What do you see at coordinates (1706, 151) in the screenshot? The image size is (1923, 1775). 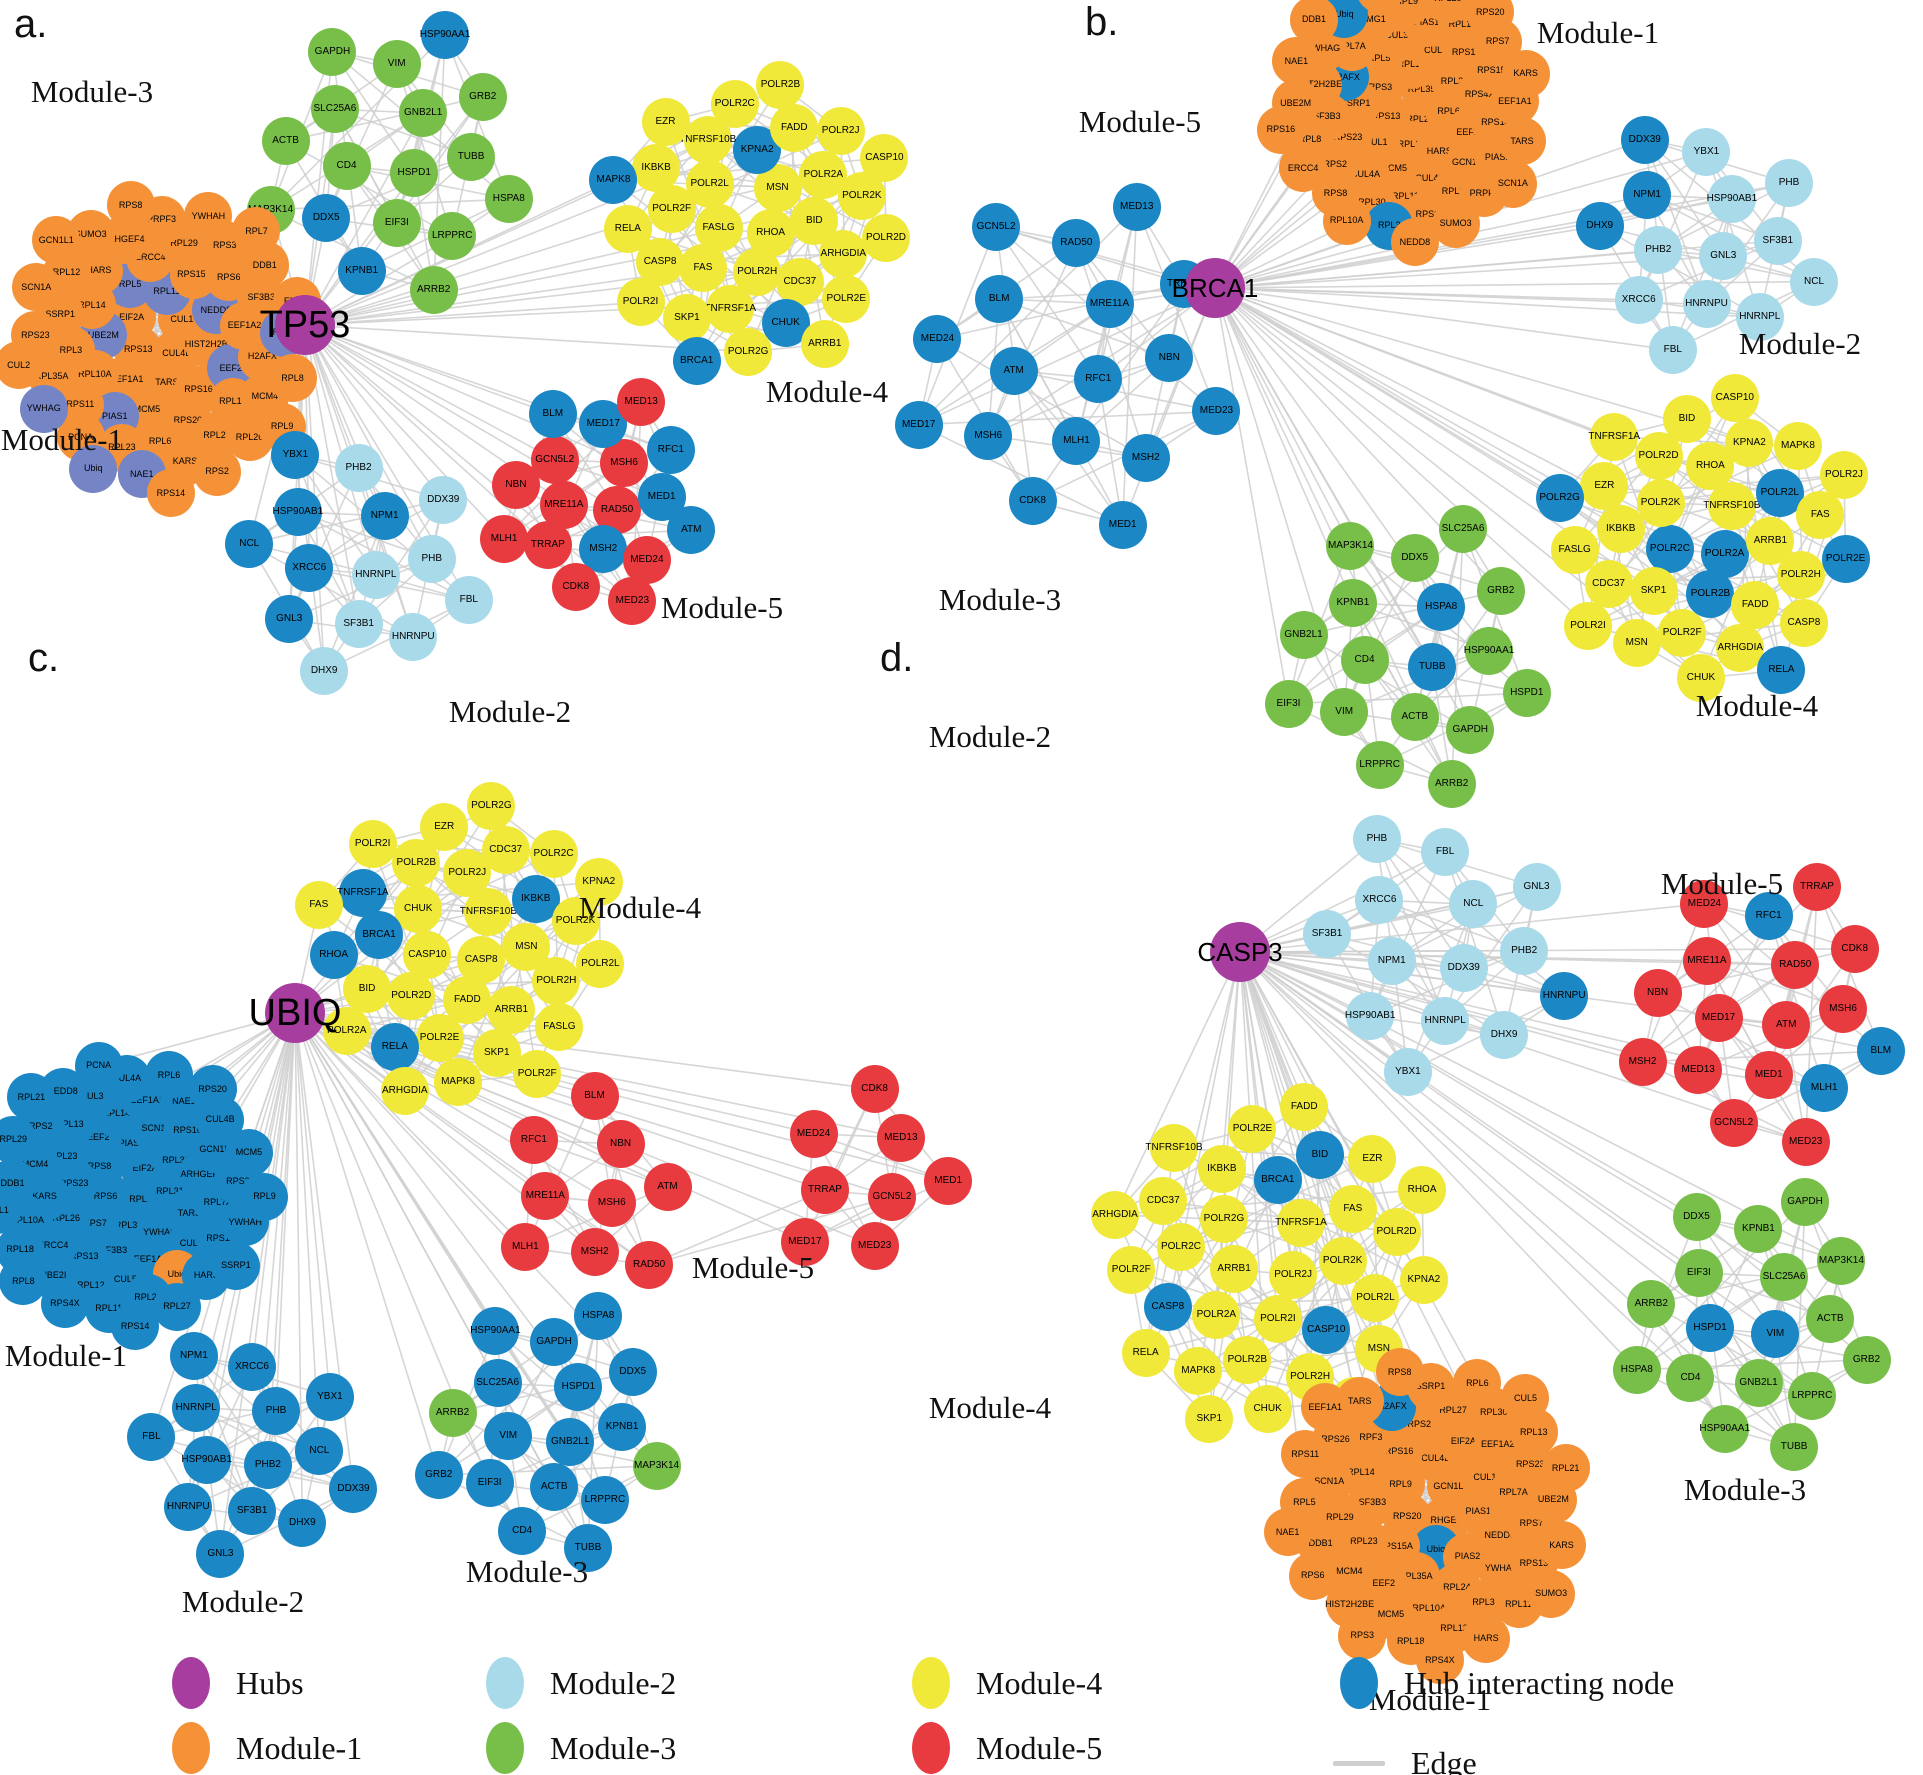 I see `node-ybx1: YBX1` at bounding box center [1706, 151].